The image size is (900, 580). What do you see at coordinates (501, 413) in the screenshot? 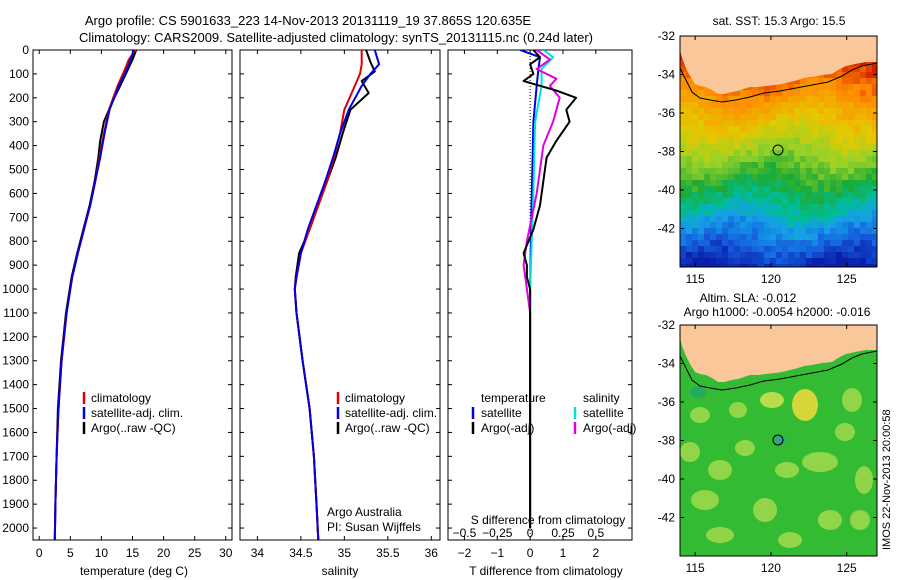
I see `legend-label-t-satellite: satellite` at bounding box center [501, 413].